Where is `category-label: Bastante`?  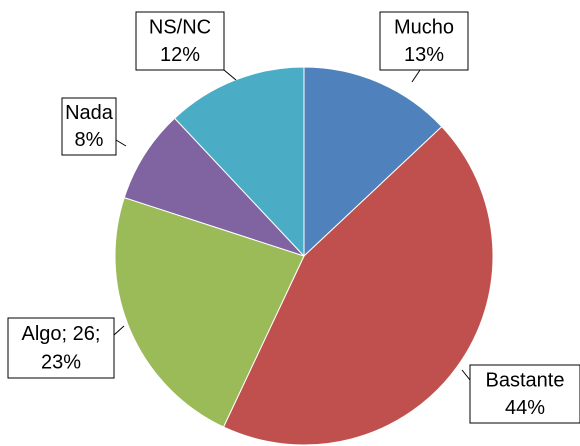
category-label: Bastante is located at coordinates (525, 381).